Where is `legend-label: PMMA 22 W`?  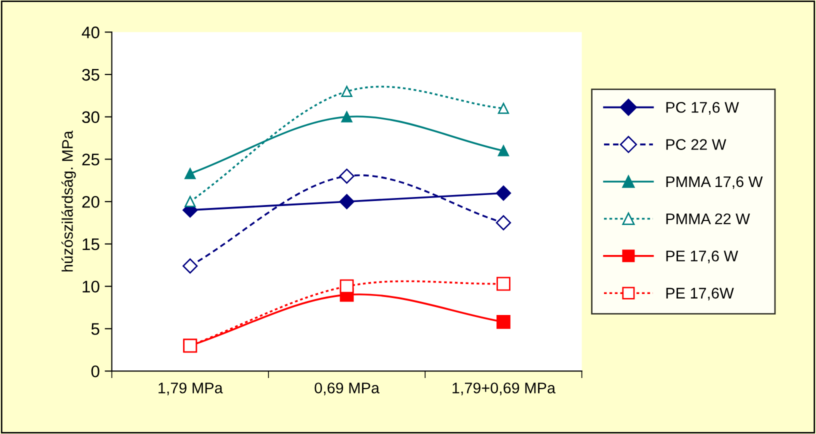
legend-label: PMMA 22 W is located at coordinates (708, 218).